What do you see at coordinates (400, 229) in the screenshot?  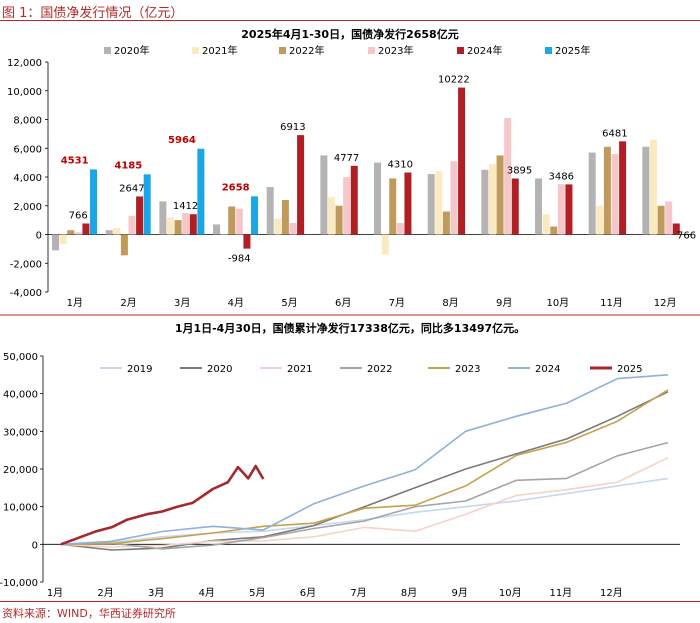 I see `bar-2023年-7月` at bounding box center [400, 229].